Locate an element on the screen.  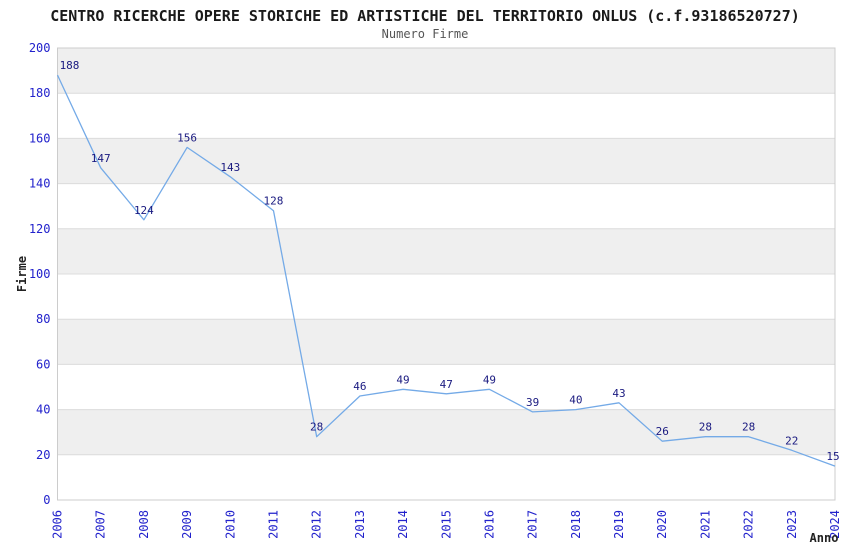
data-label: 39 is located at coordinates (532, 402).